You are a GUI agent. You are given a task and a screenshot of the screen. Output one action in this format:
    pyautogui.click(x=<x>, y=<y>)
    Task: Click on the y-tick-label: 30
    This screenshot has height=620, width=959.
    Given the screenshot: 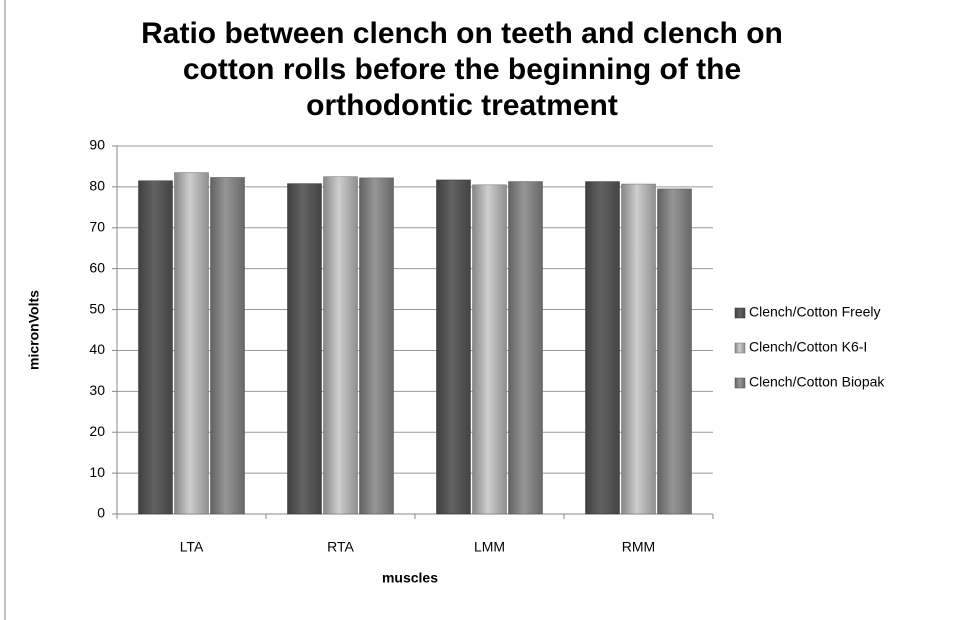 What is the action you would take?
    pyautogui.click(x=97, y=390)
    